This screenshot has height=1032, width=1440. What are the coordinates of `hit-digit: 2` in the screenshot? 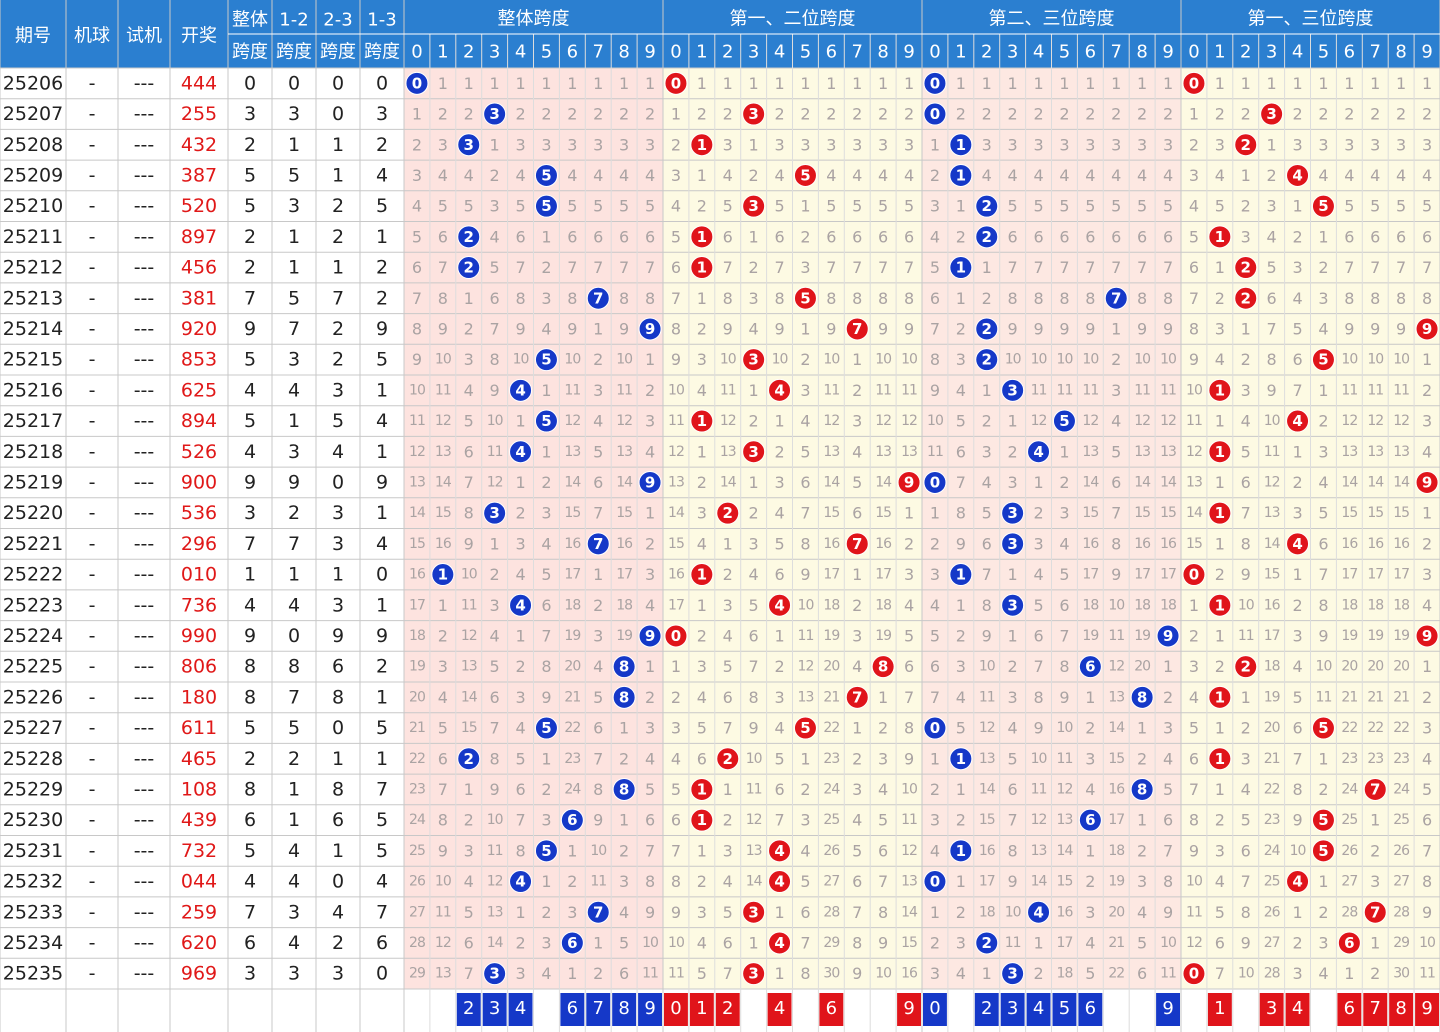 It's located at (987, 237).